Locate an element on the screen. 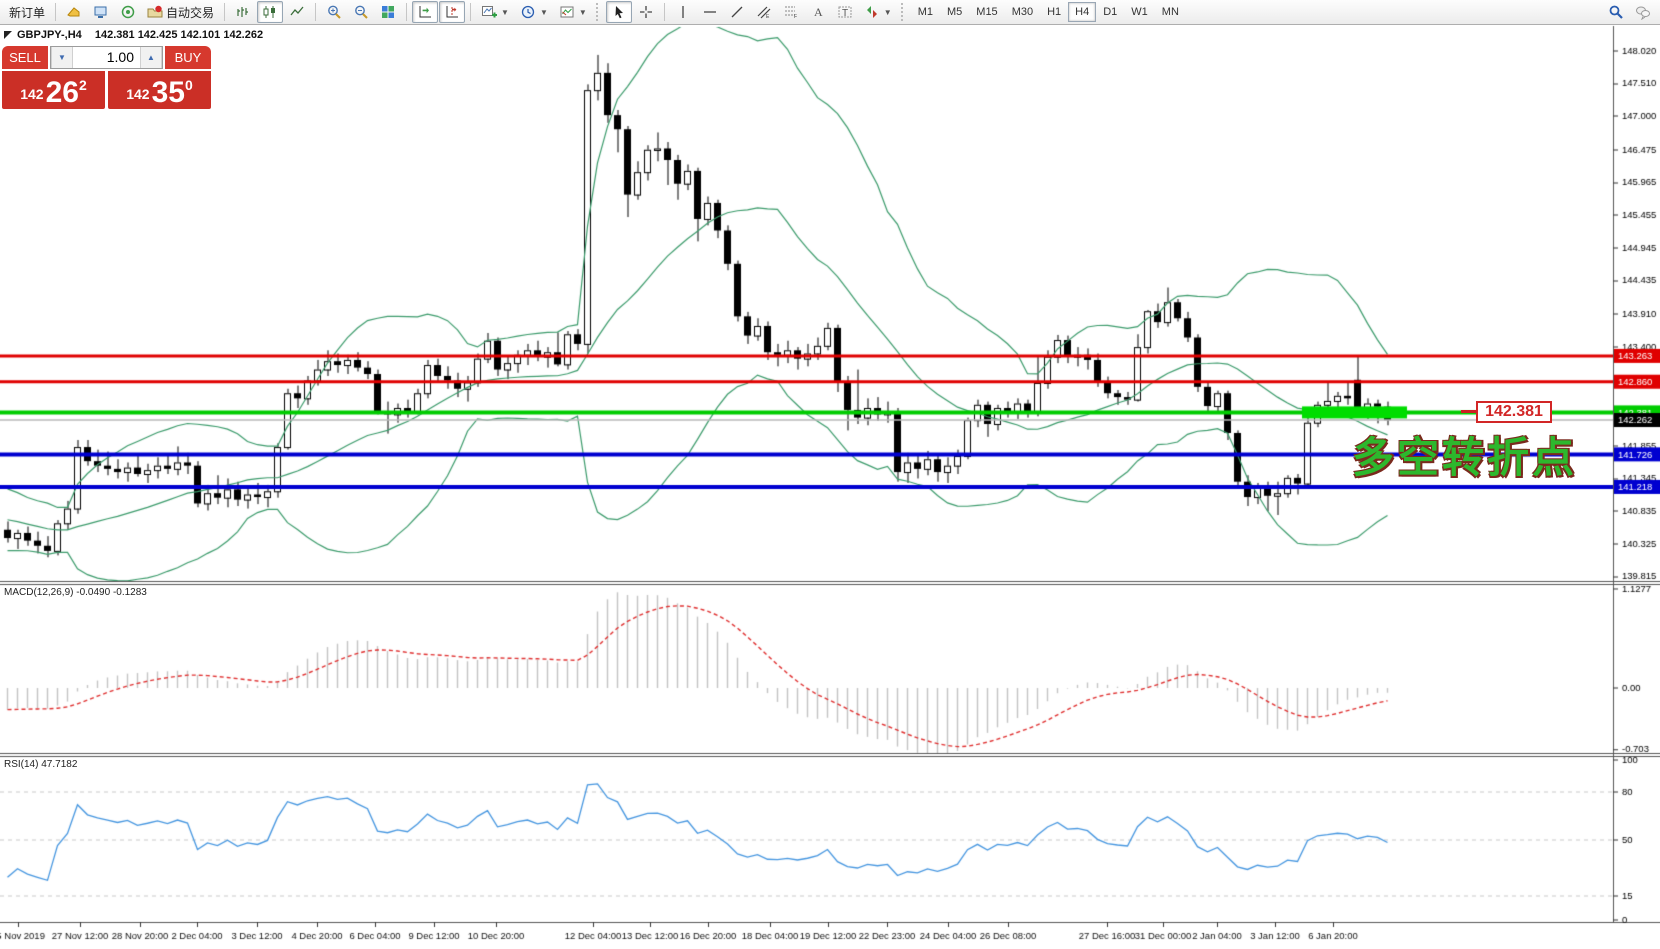 The width and height of the screenshot is (1660, 949). ask-price-button: 142 35 0 is located at coordinates (159, 90).